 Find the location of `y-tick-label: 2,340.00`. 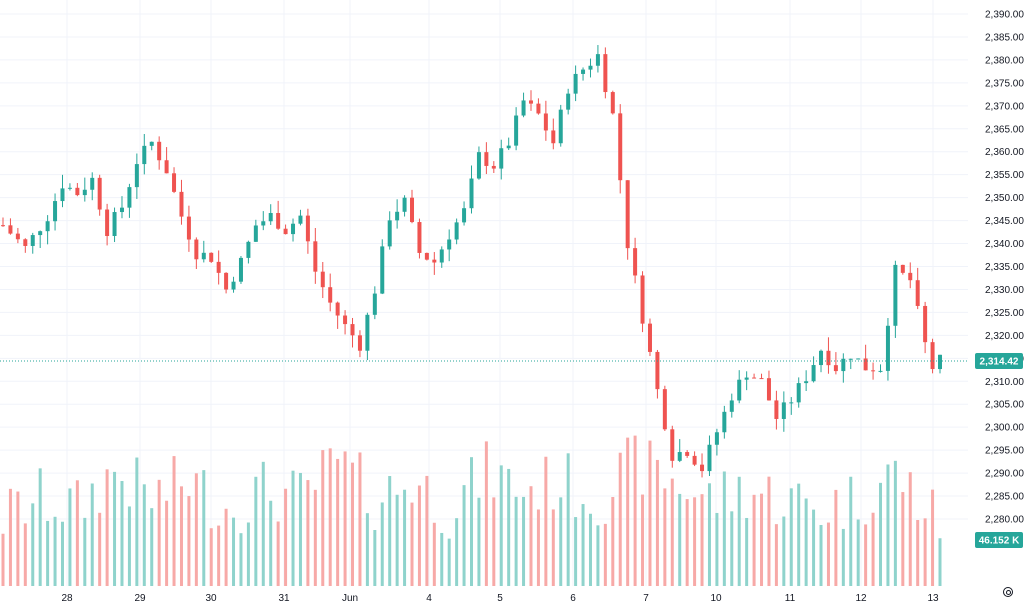

y-tick-label: 2,340.00 is located at coordinates (1004, 244).